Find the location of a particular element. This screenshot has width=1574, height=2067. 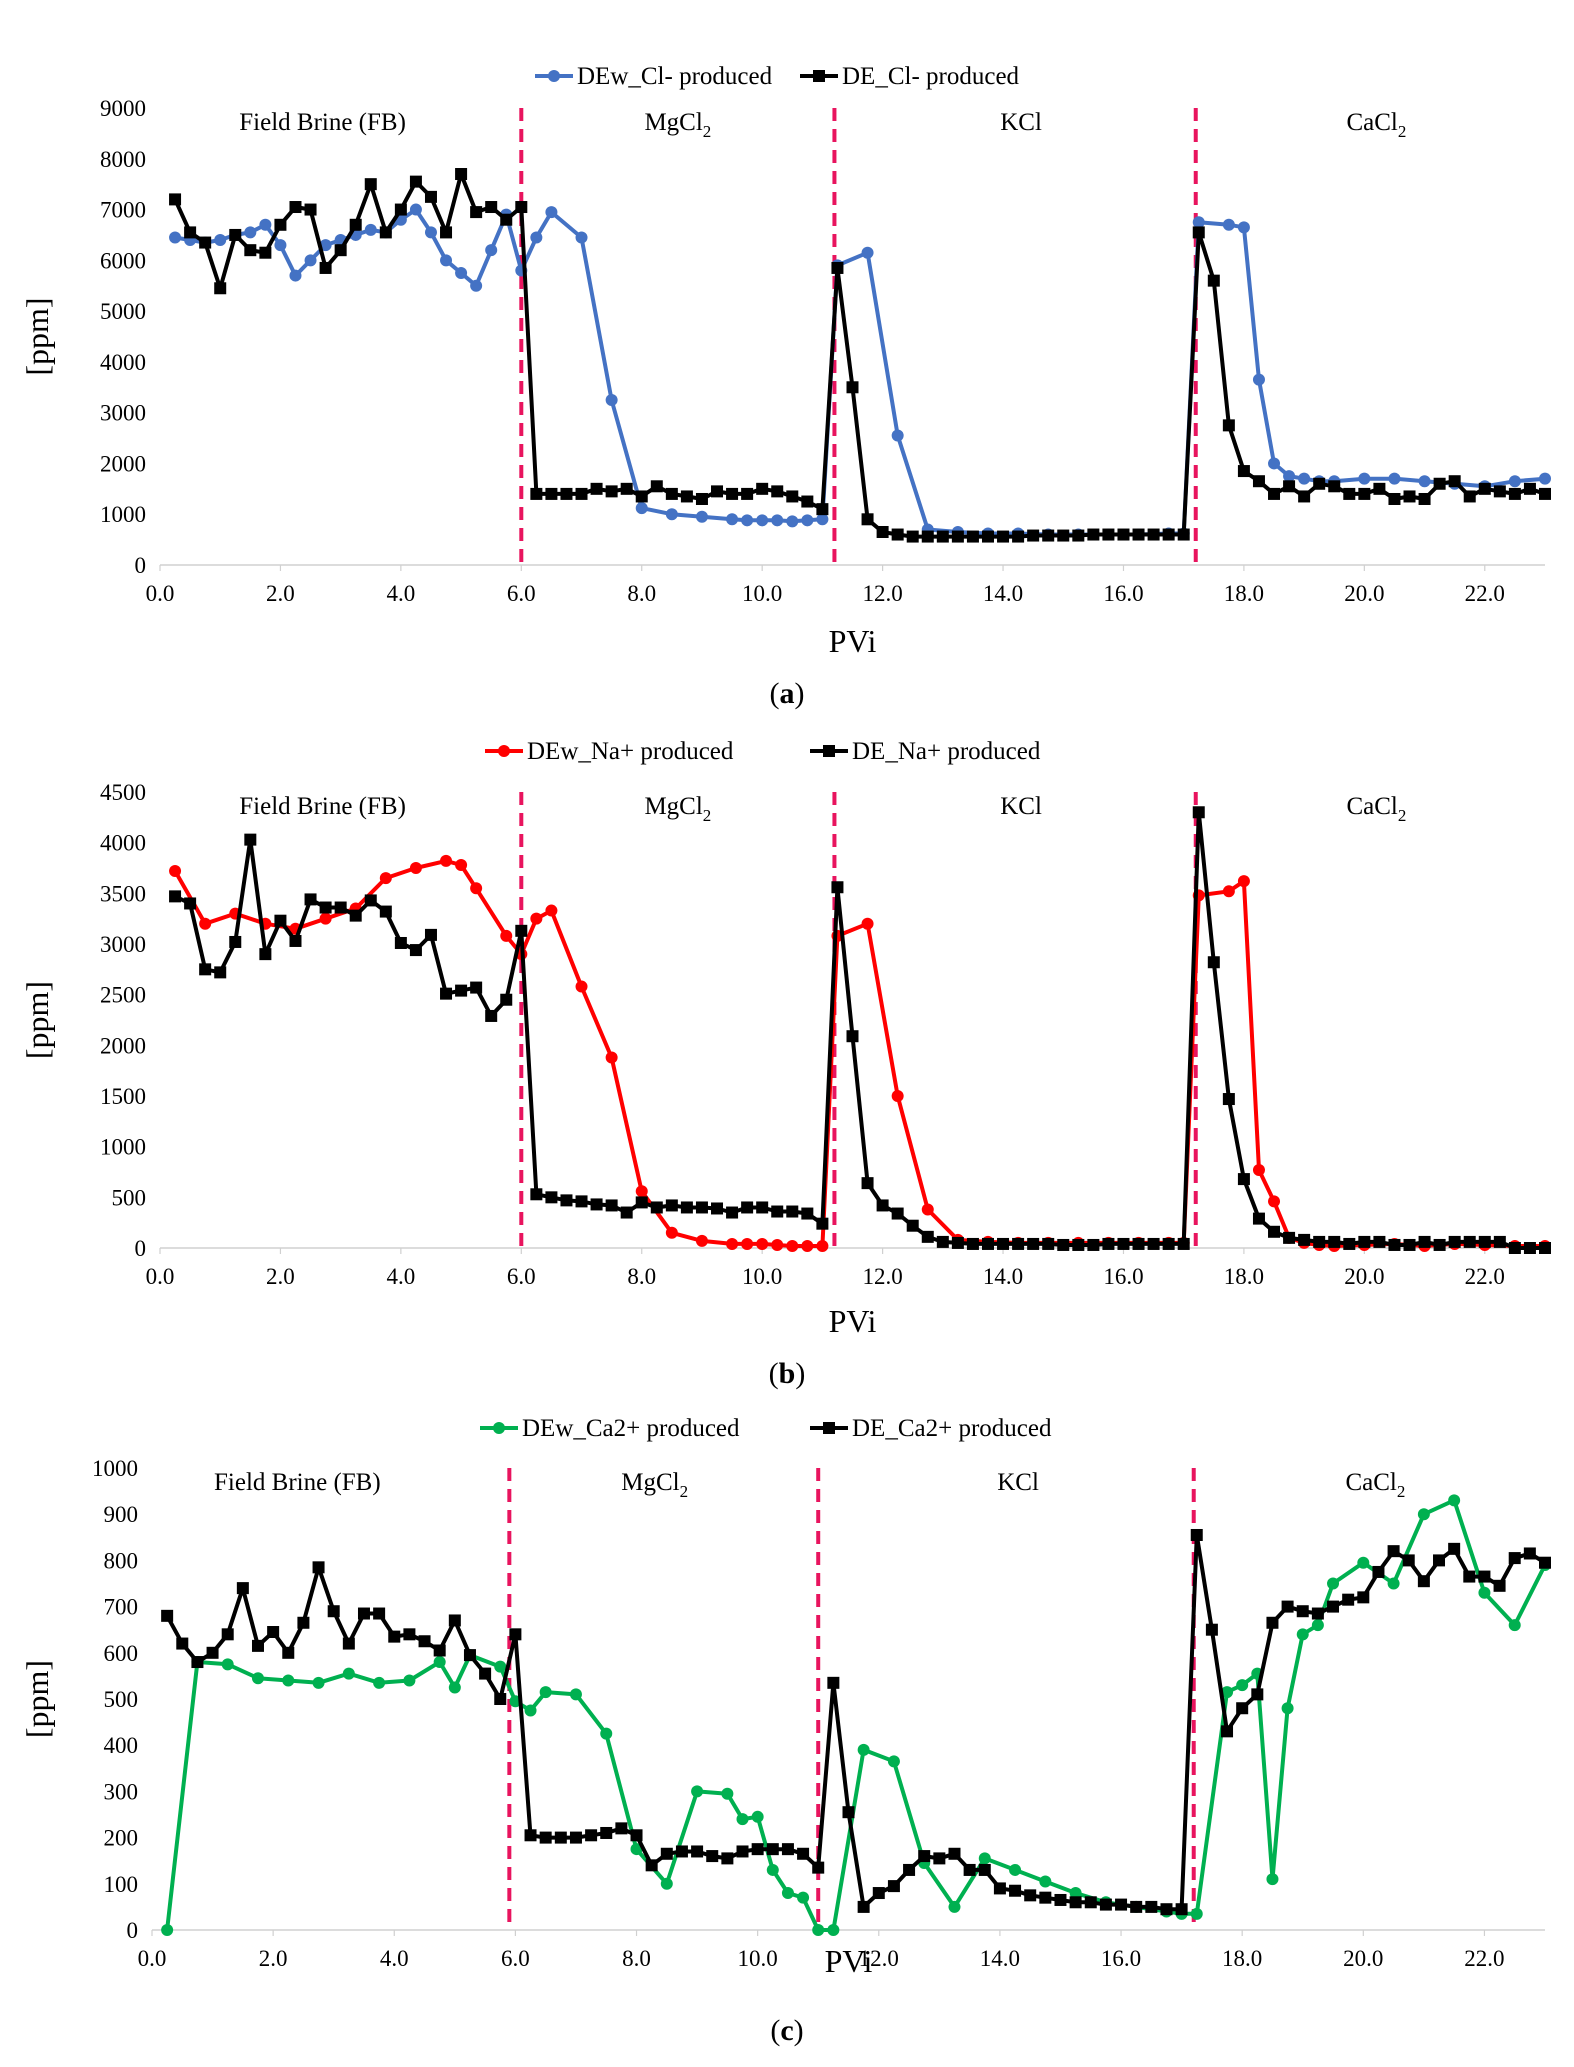

region-label: CaCl2 is located at coordinates (1376, 809).